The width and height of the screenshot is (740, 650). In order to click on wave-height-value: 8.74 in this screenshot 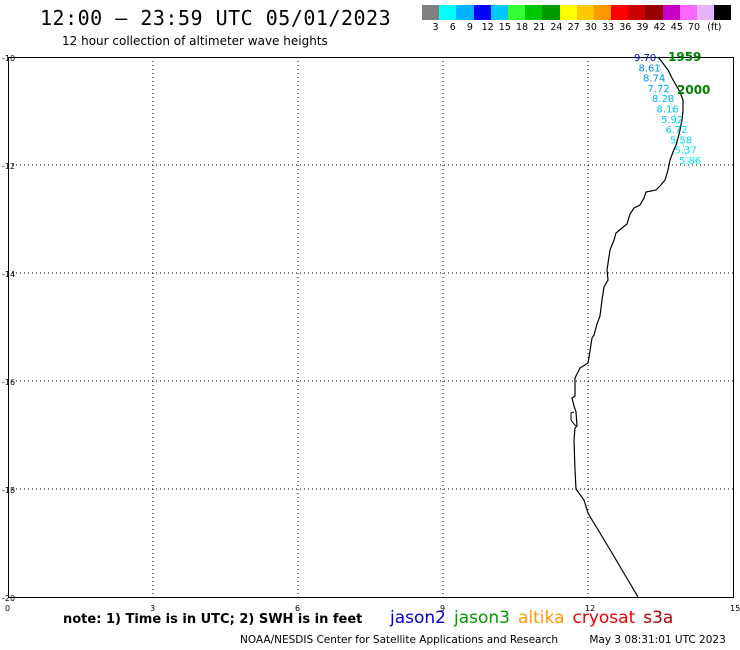, I will do `click(654, 79)`.